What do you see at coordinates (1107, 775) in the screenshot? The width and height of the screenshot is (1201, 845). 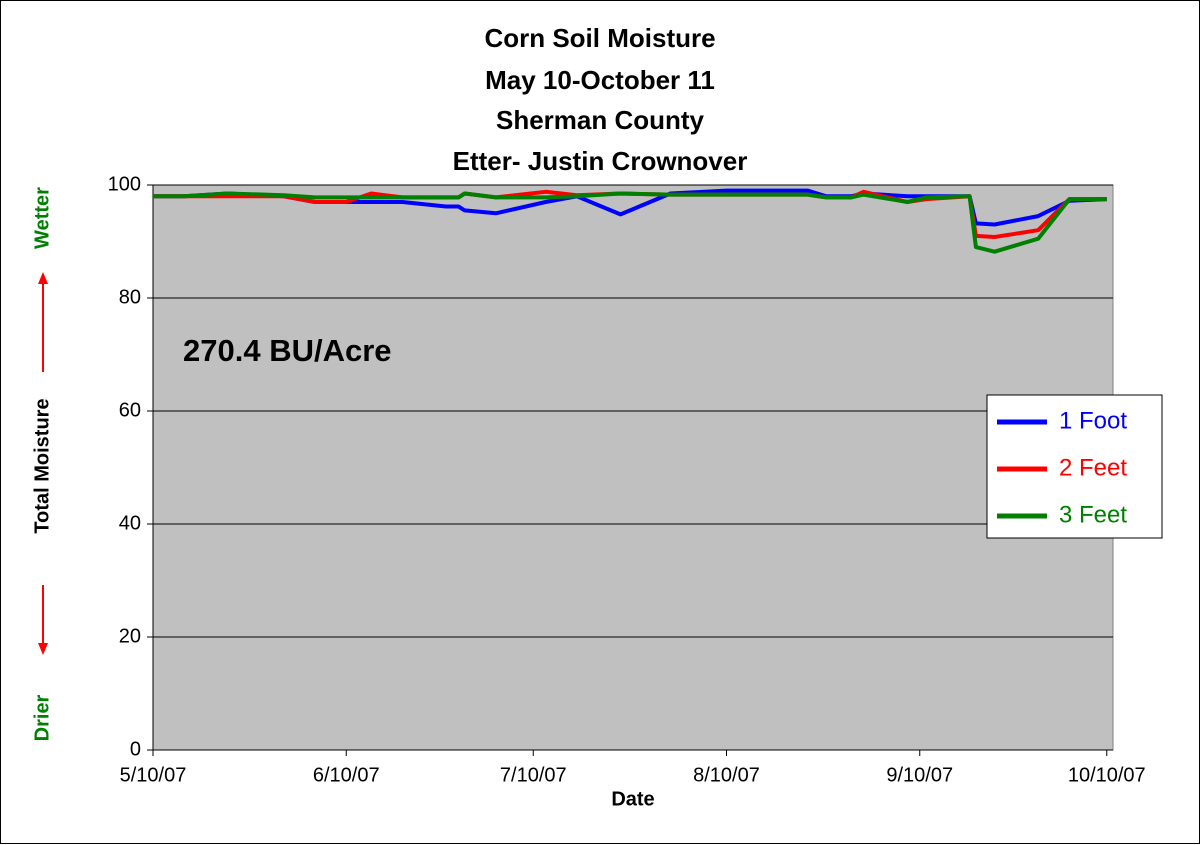 I see `x-tick-label: 10/10/07` at bounding box center [1107, 775].